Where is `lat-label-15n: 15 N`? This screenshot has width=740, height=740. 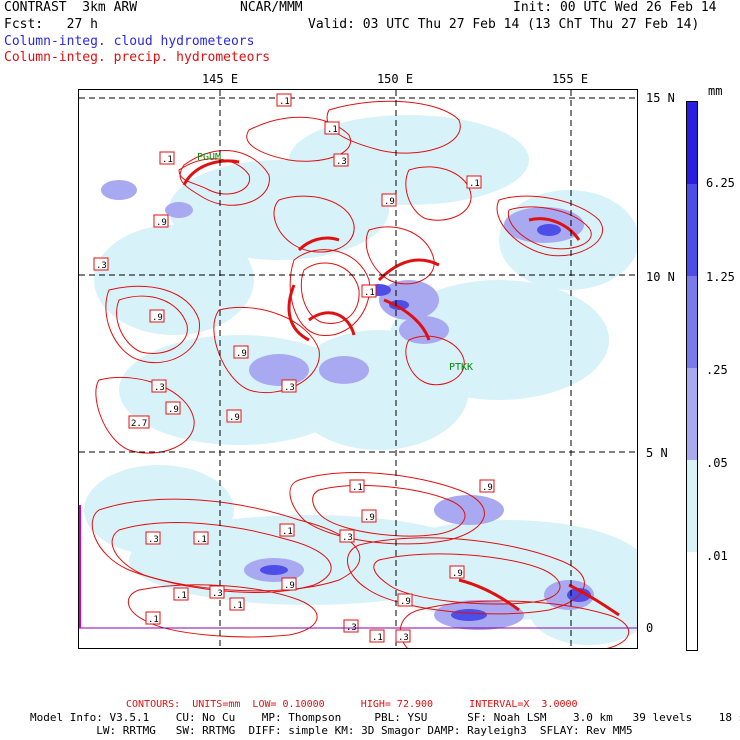 lat-label-15n: 15 N is located at coordinates (660, 98).